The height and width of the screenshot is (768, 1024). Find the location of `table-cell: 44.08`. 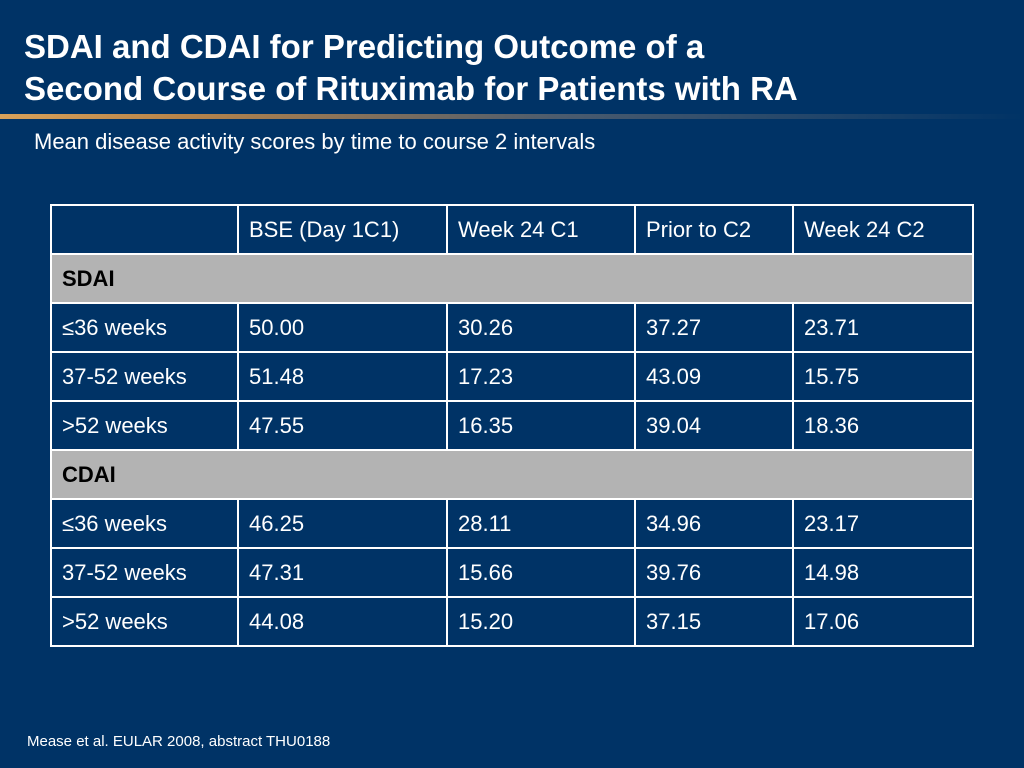

table-cell: 44.08 is located at coordinates (342, 621).